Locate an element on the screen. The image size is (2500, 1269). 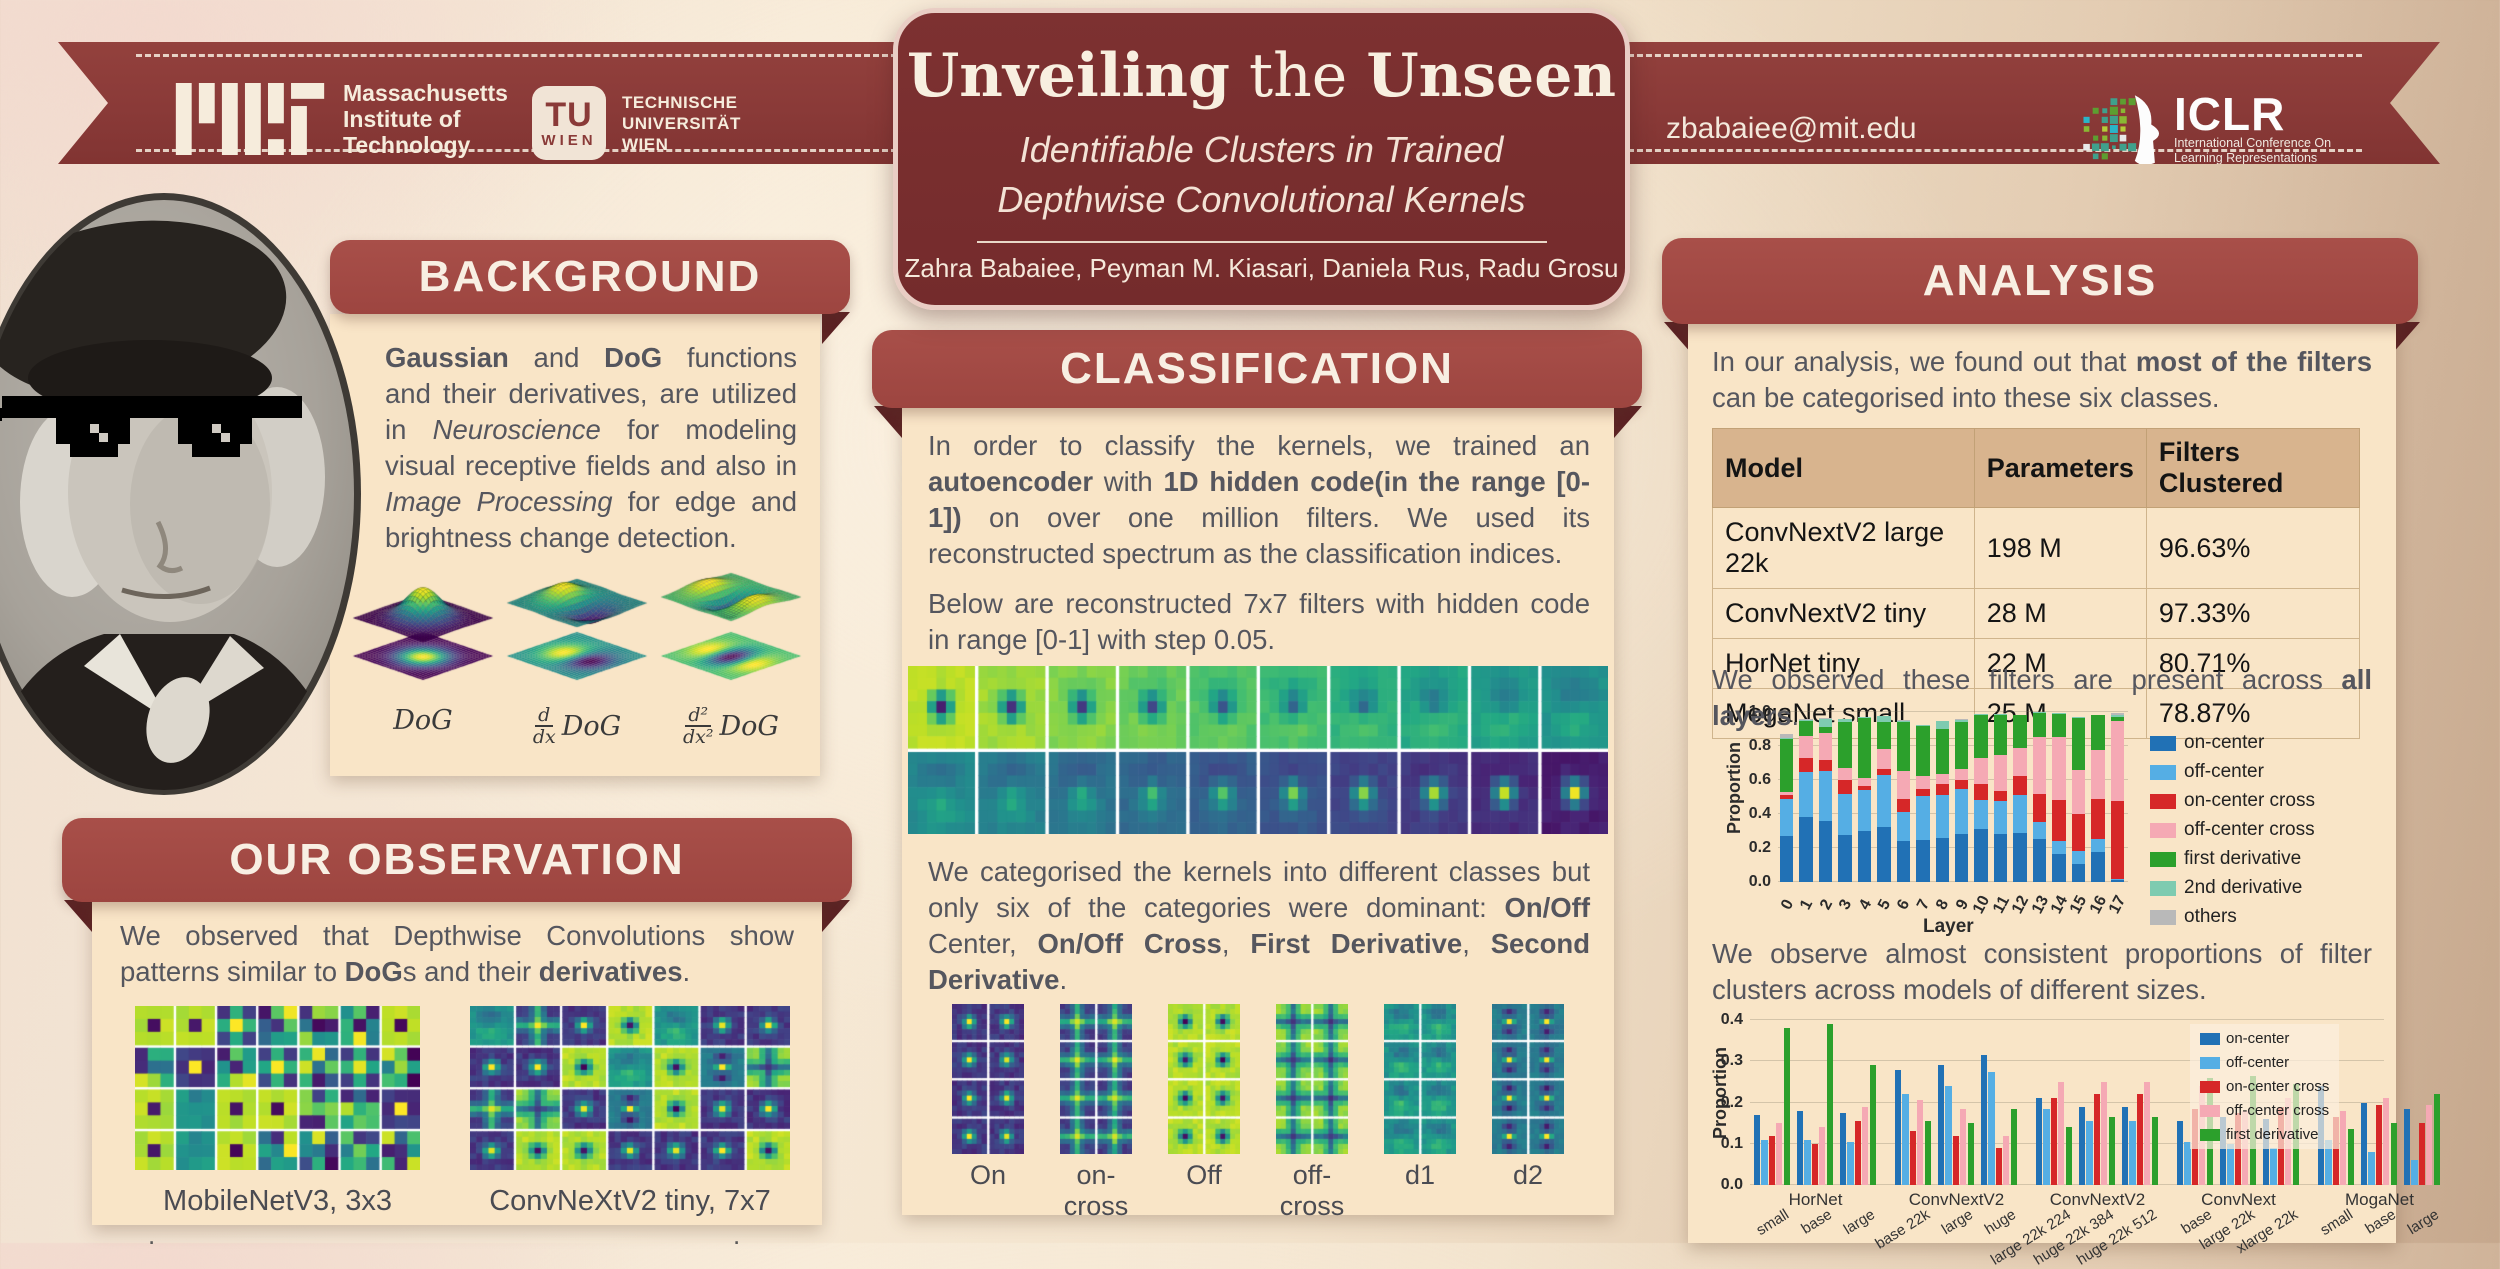
y-tick-label: 1.0 is located at coordinates (1759, 711).